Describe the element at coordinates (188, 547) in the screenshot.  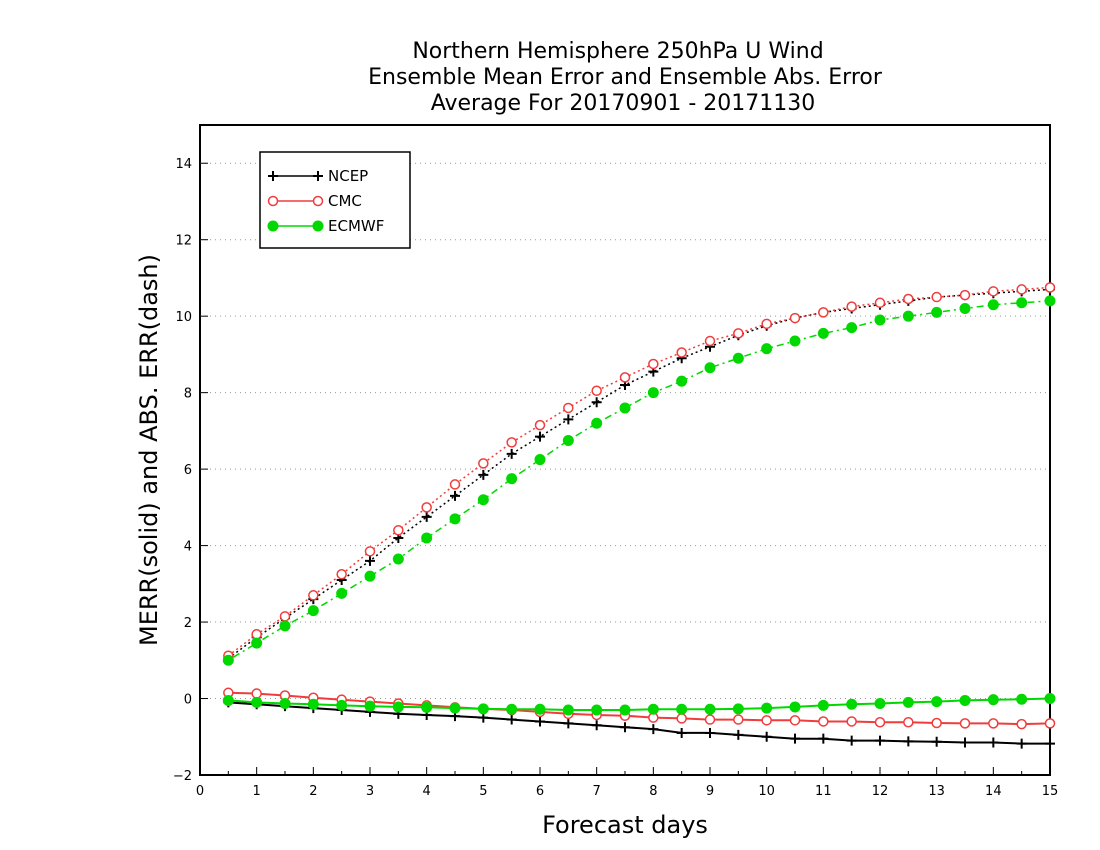
I see `y-tick-label: 4` at that location.